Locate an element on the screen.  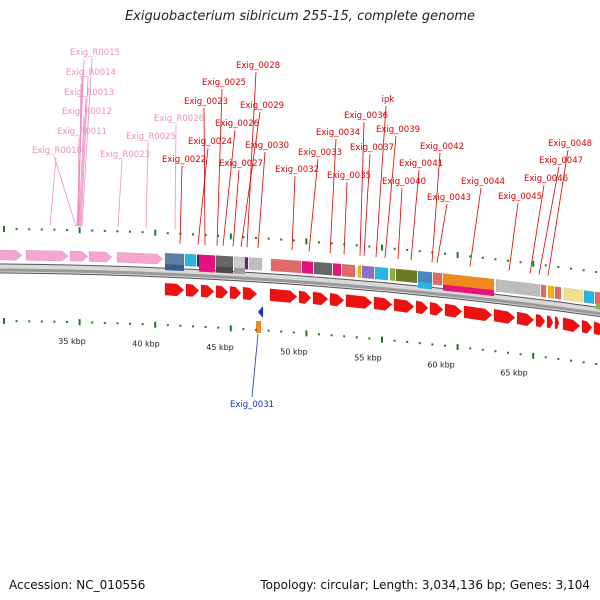
scale-tick-label: 60 kbp is located at coordinates (441, 364).